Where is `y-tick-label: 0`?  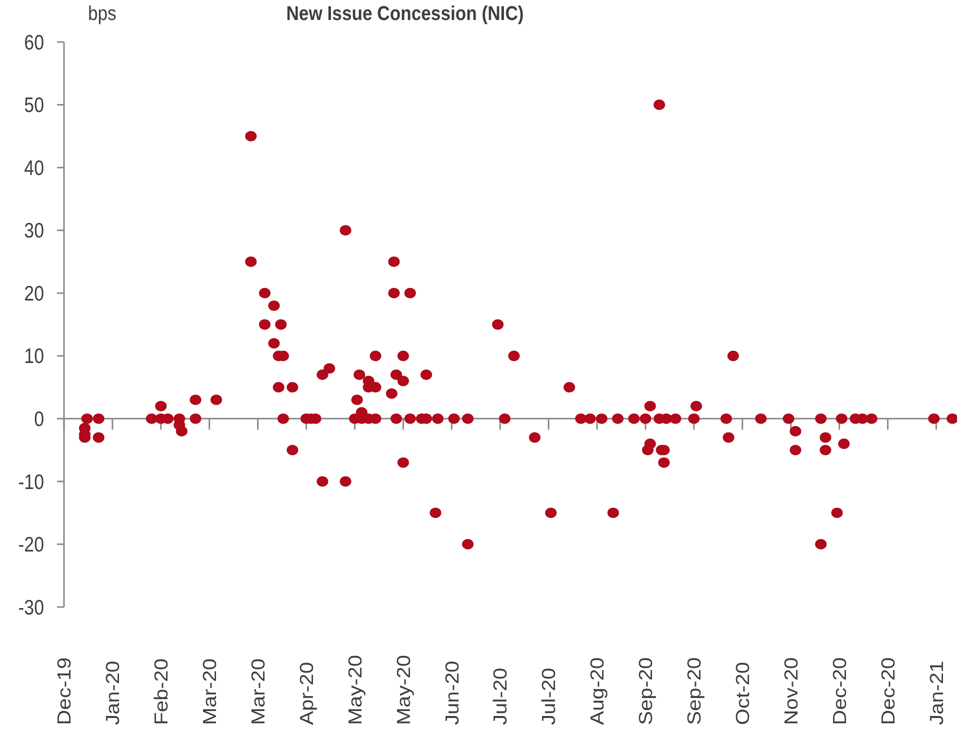
y-tick-label: 0 is located at coordinates (39, 420).